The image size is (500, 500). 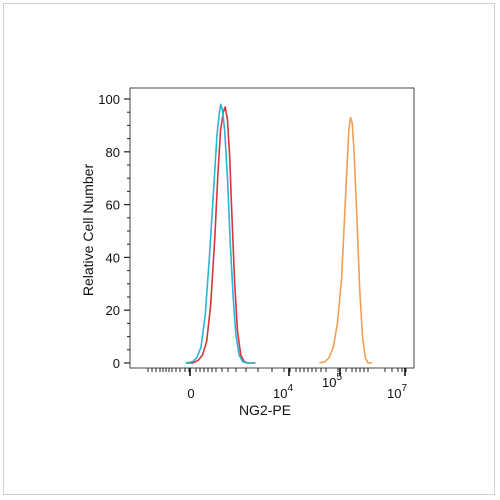 I want to click on y-tick-label: 60, so click(x=113, y=205).